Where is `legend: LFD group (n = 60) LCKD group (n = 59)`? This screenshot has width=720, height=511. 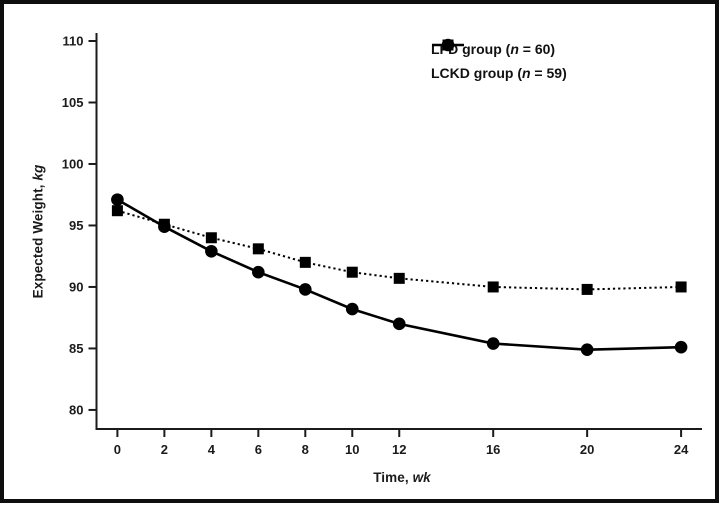 legend: LFD group (n = 60) LCKD group (n = 59) is located at coordinates (499, 61).